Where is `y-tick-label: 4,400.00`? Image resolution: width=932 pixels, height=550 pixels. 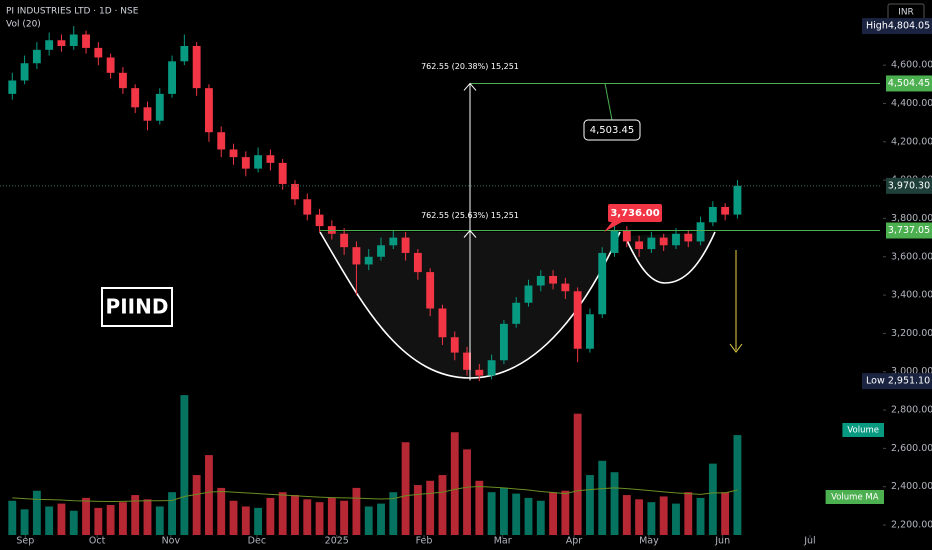 y-tick-label: 4,400.00 is located at coordinates (911, 103).